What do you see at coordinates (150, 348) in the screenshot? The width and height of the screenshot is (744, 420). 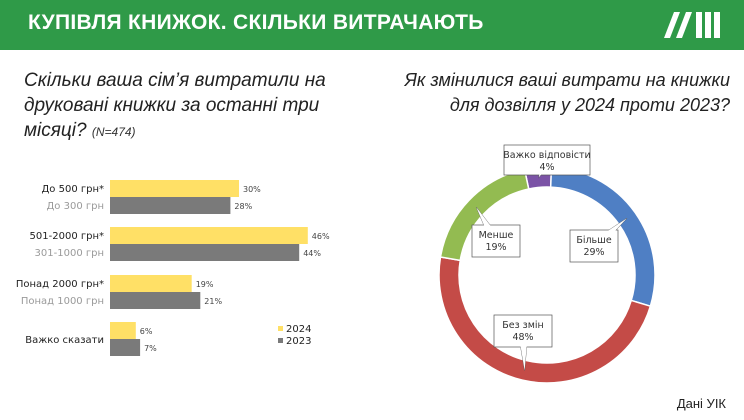 I see `bar-value-label: 7%` at bounding box center [150, 348].